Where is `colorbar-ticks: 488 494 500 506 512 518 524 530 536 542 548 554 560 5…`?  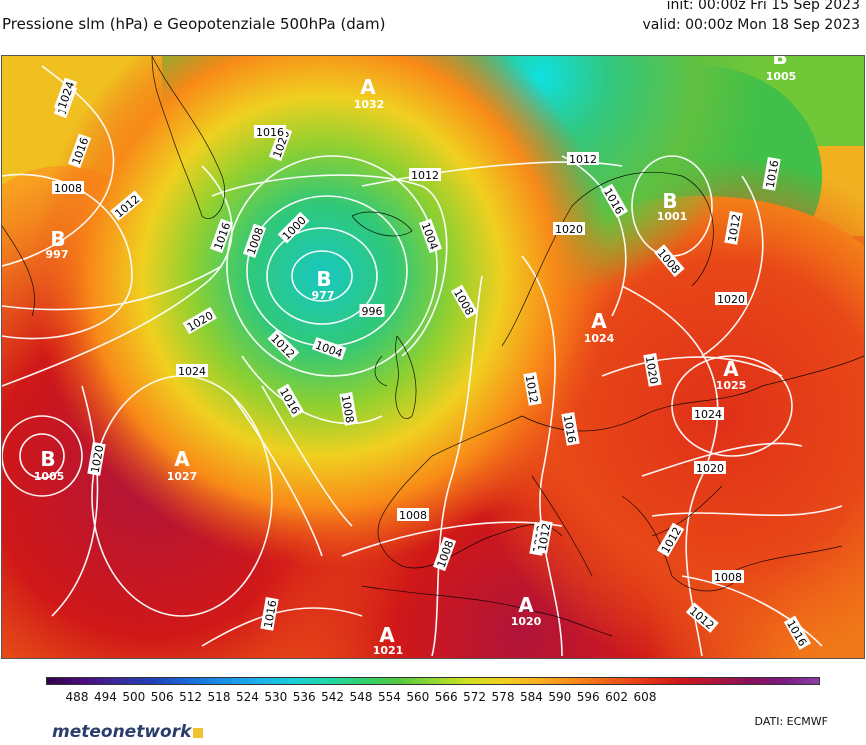
colorbar-ticks: 488 494 500 506 512 518 524 530 536 542 548 554 560 5… is located at coordinates (433, 698).